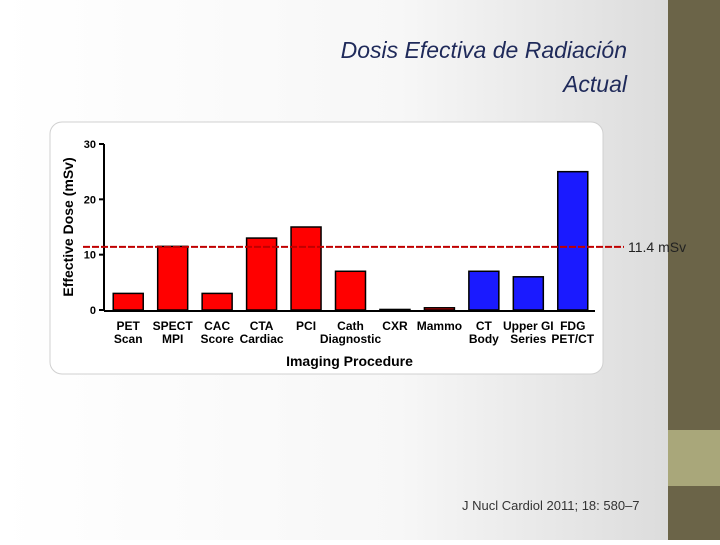  I want to click on x-tick-label: CT, so click(484, 326).